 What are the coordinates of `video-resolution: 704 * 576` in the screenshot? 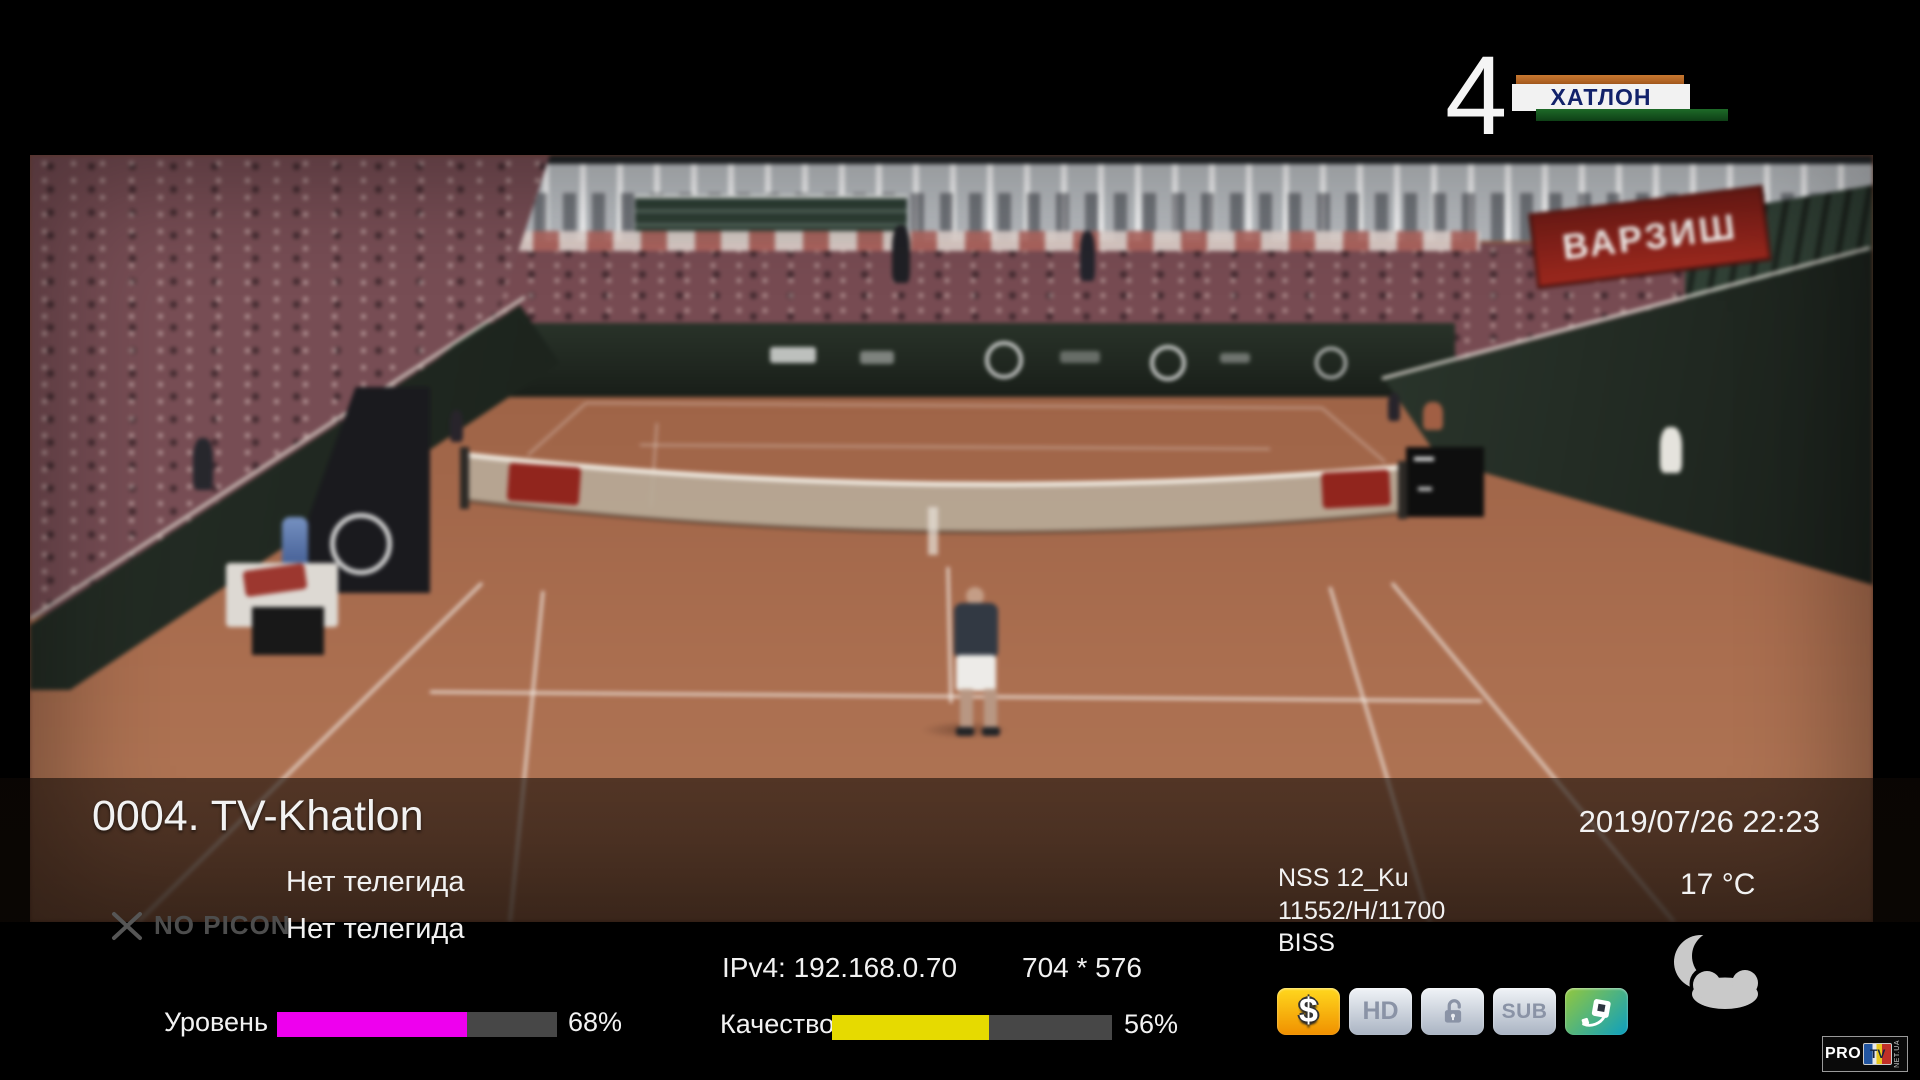 It's located at (1082, 967).